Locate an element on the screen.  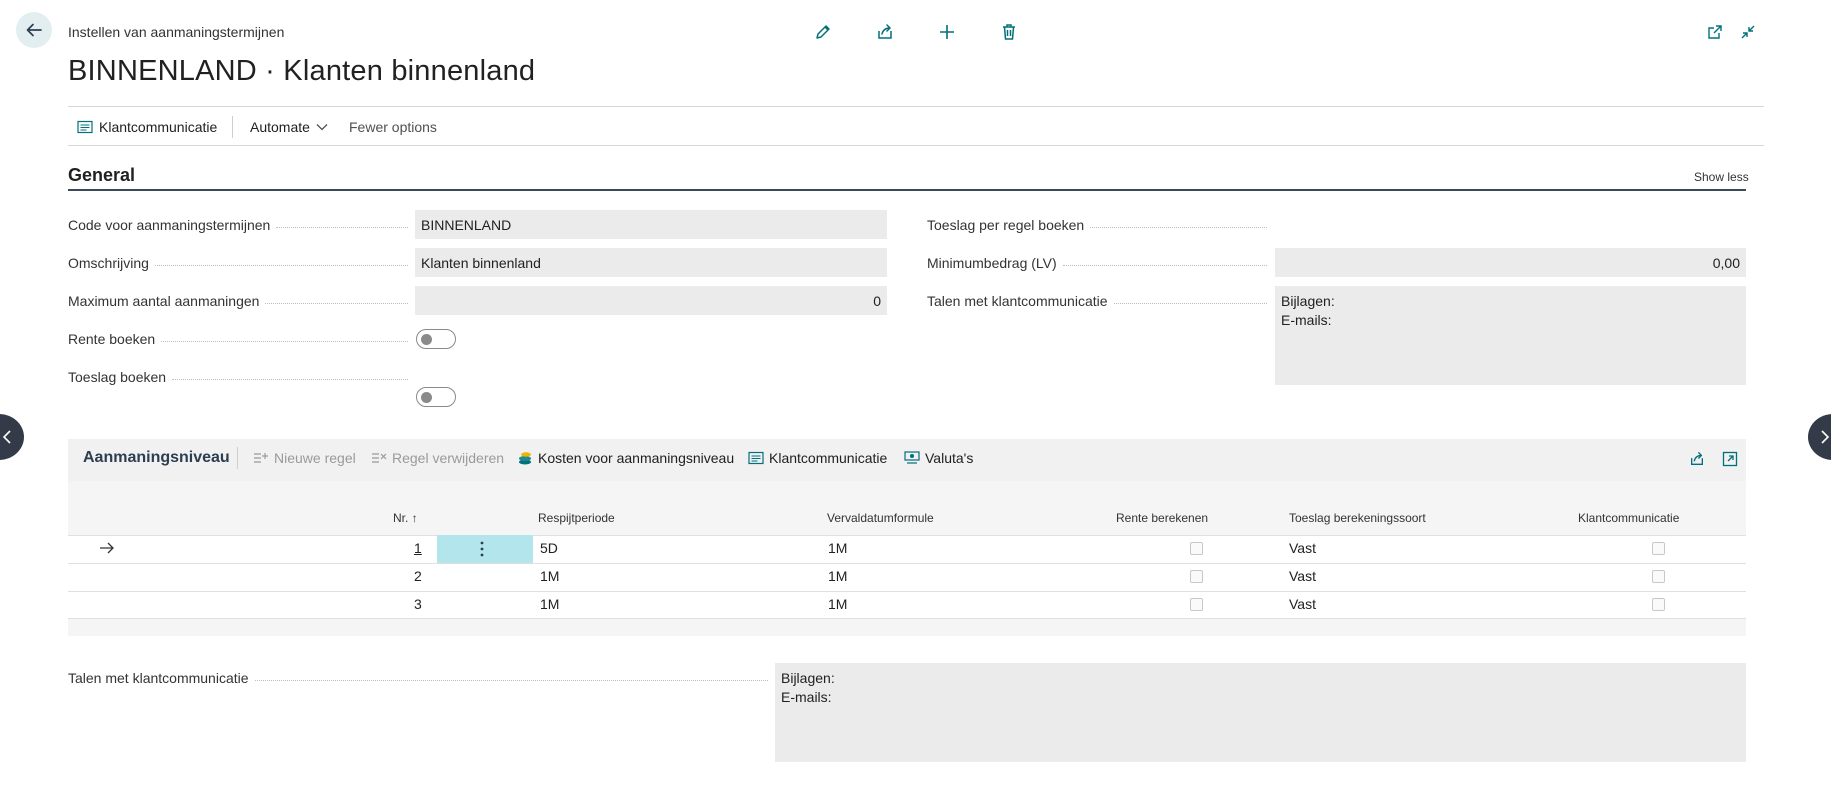
col-klantcommunicatie: Klantcommunicatie is located at coordinates (1629, 518).